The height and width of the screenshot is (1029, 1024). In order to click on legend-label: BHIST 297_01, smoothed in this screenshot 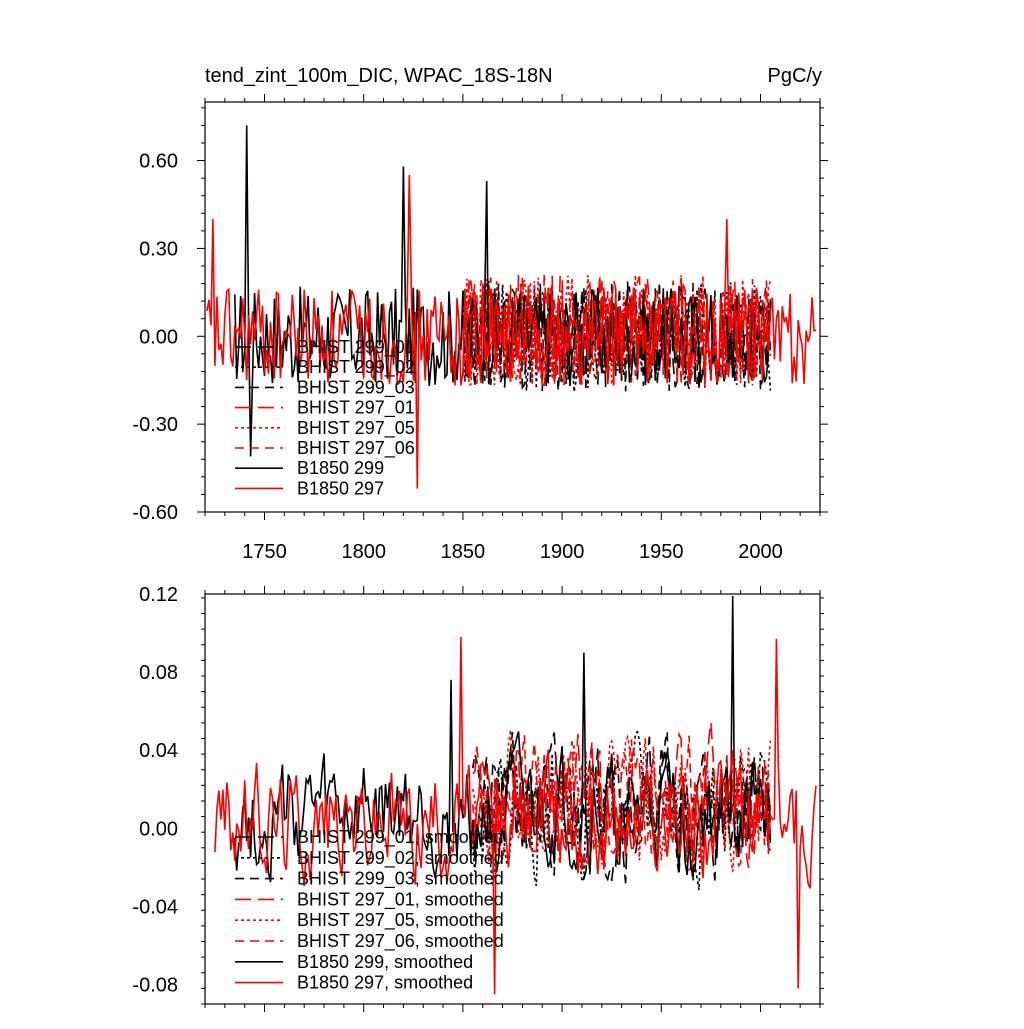, I will do `click(400, 899)`.